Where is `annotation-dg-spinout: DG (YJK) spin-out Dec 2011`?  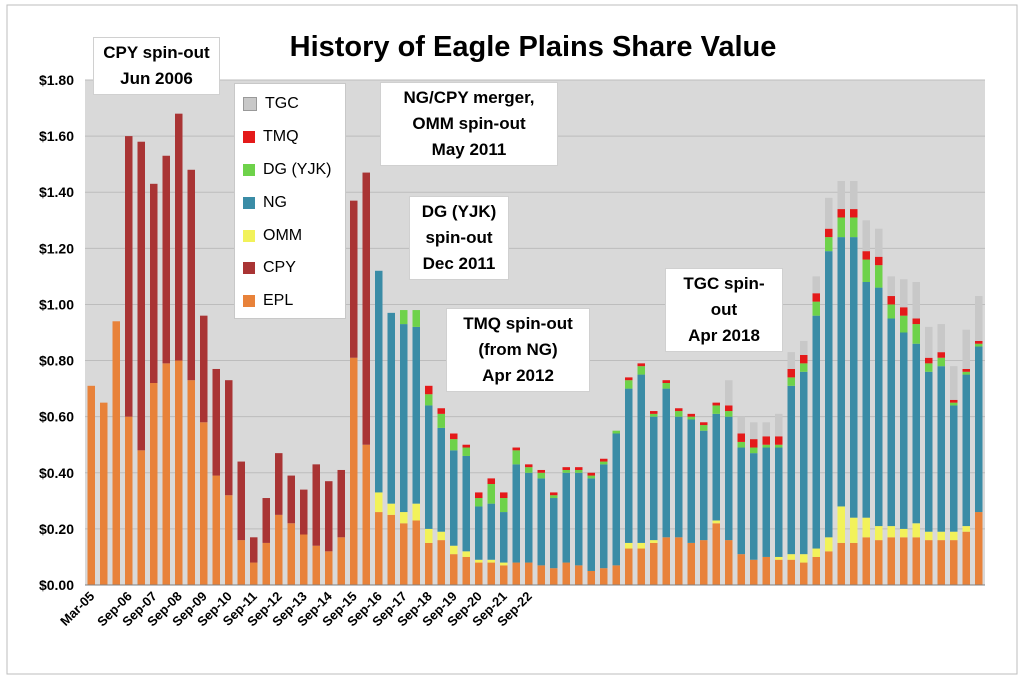 annotation-dg-spinout: DG (YJK) spin-out Dec 2011 is located at coordinates (459, 238).